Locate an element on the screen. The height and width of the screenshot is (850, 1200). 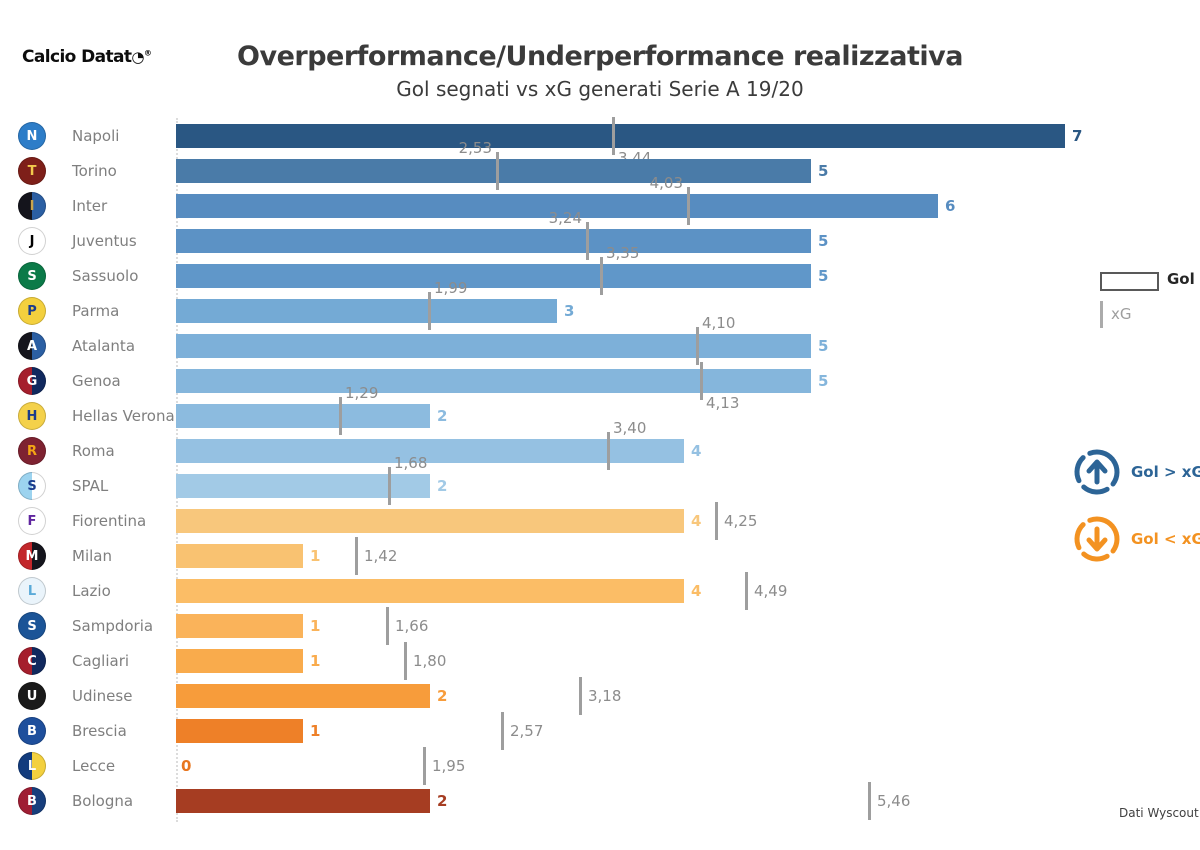
underperformance-label: Gol < xG is located at coordinates (1165, 539).